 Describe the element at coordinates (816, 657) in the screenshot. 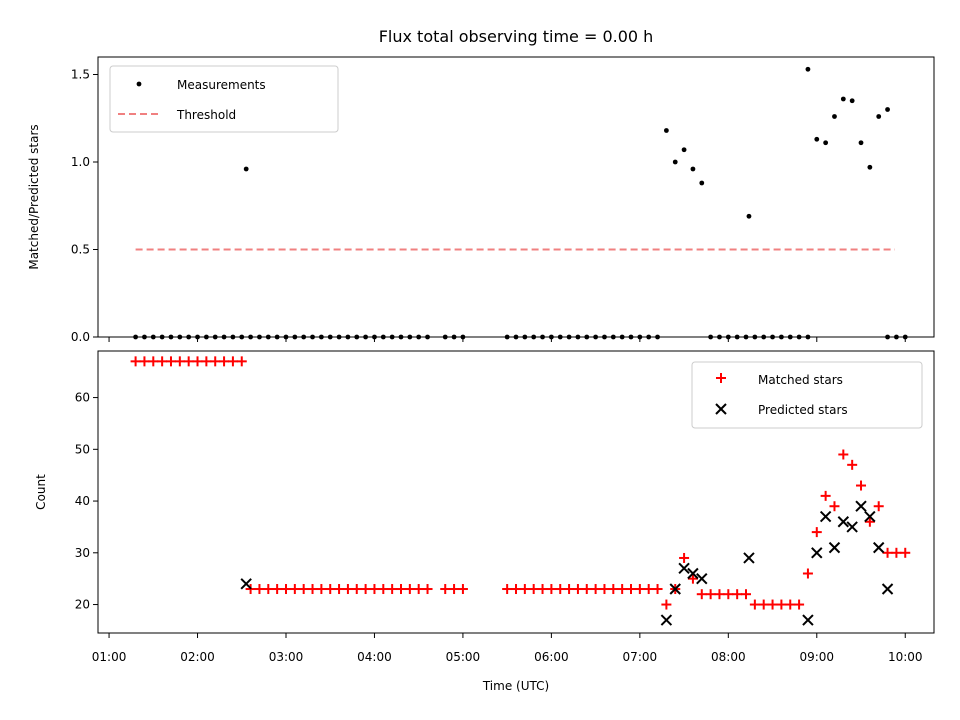

I see `x-tick-label: 09:00` at that location.